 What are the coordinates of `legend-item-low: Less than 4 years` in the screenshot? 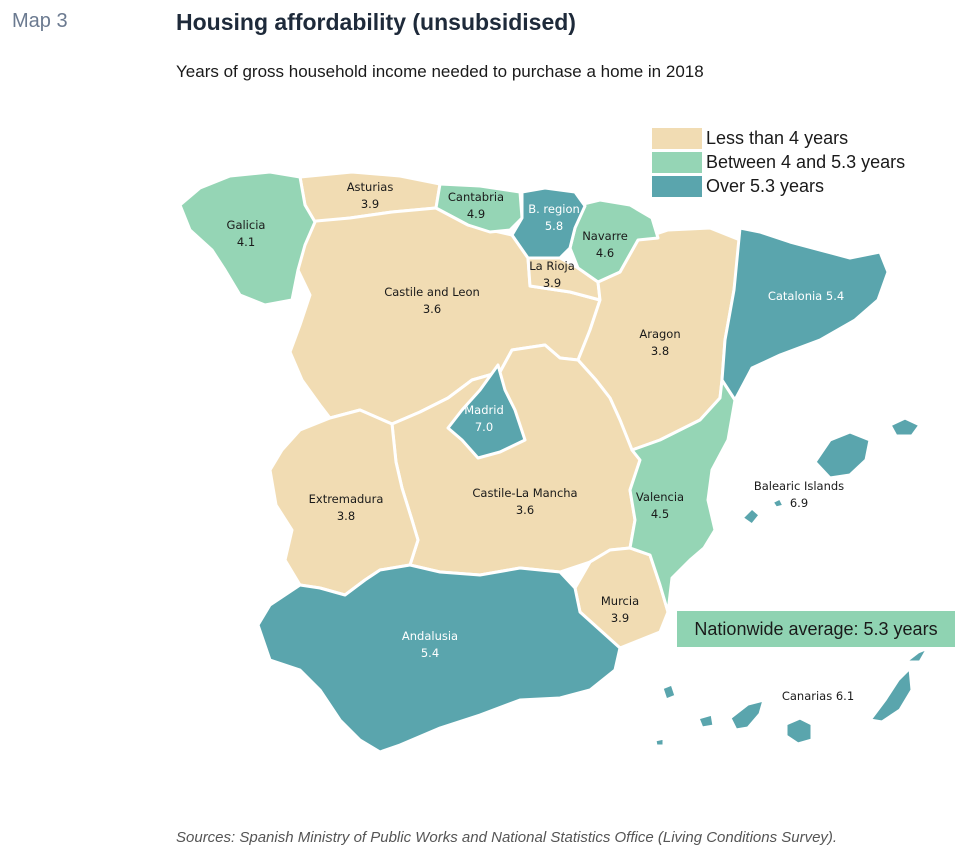 It's located at (750, 138).